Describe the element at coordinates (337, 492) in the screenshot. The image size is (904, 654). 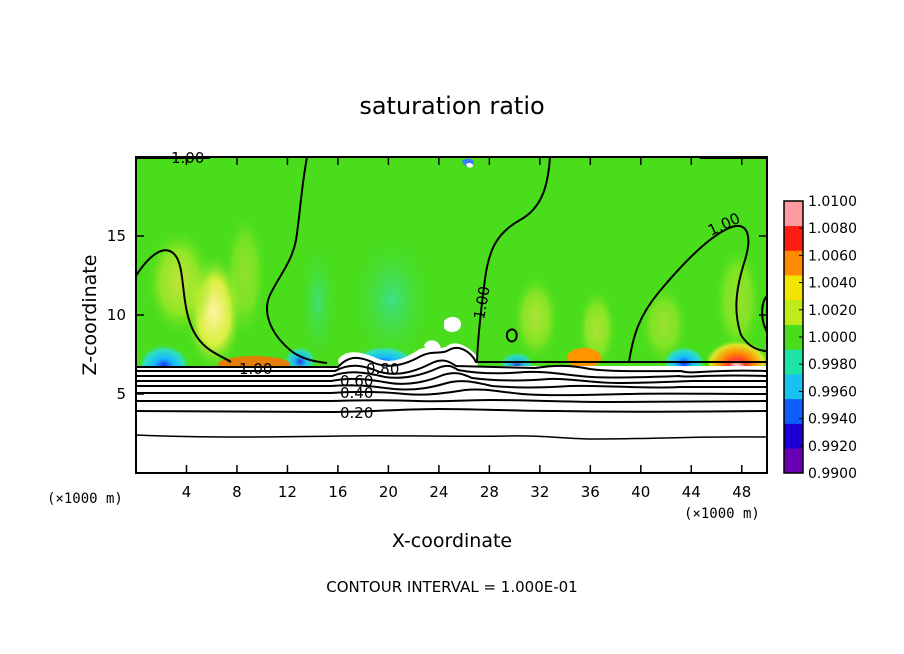
I see `x-tick-label: 16` at that location.